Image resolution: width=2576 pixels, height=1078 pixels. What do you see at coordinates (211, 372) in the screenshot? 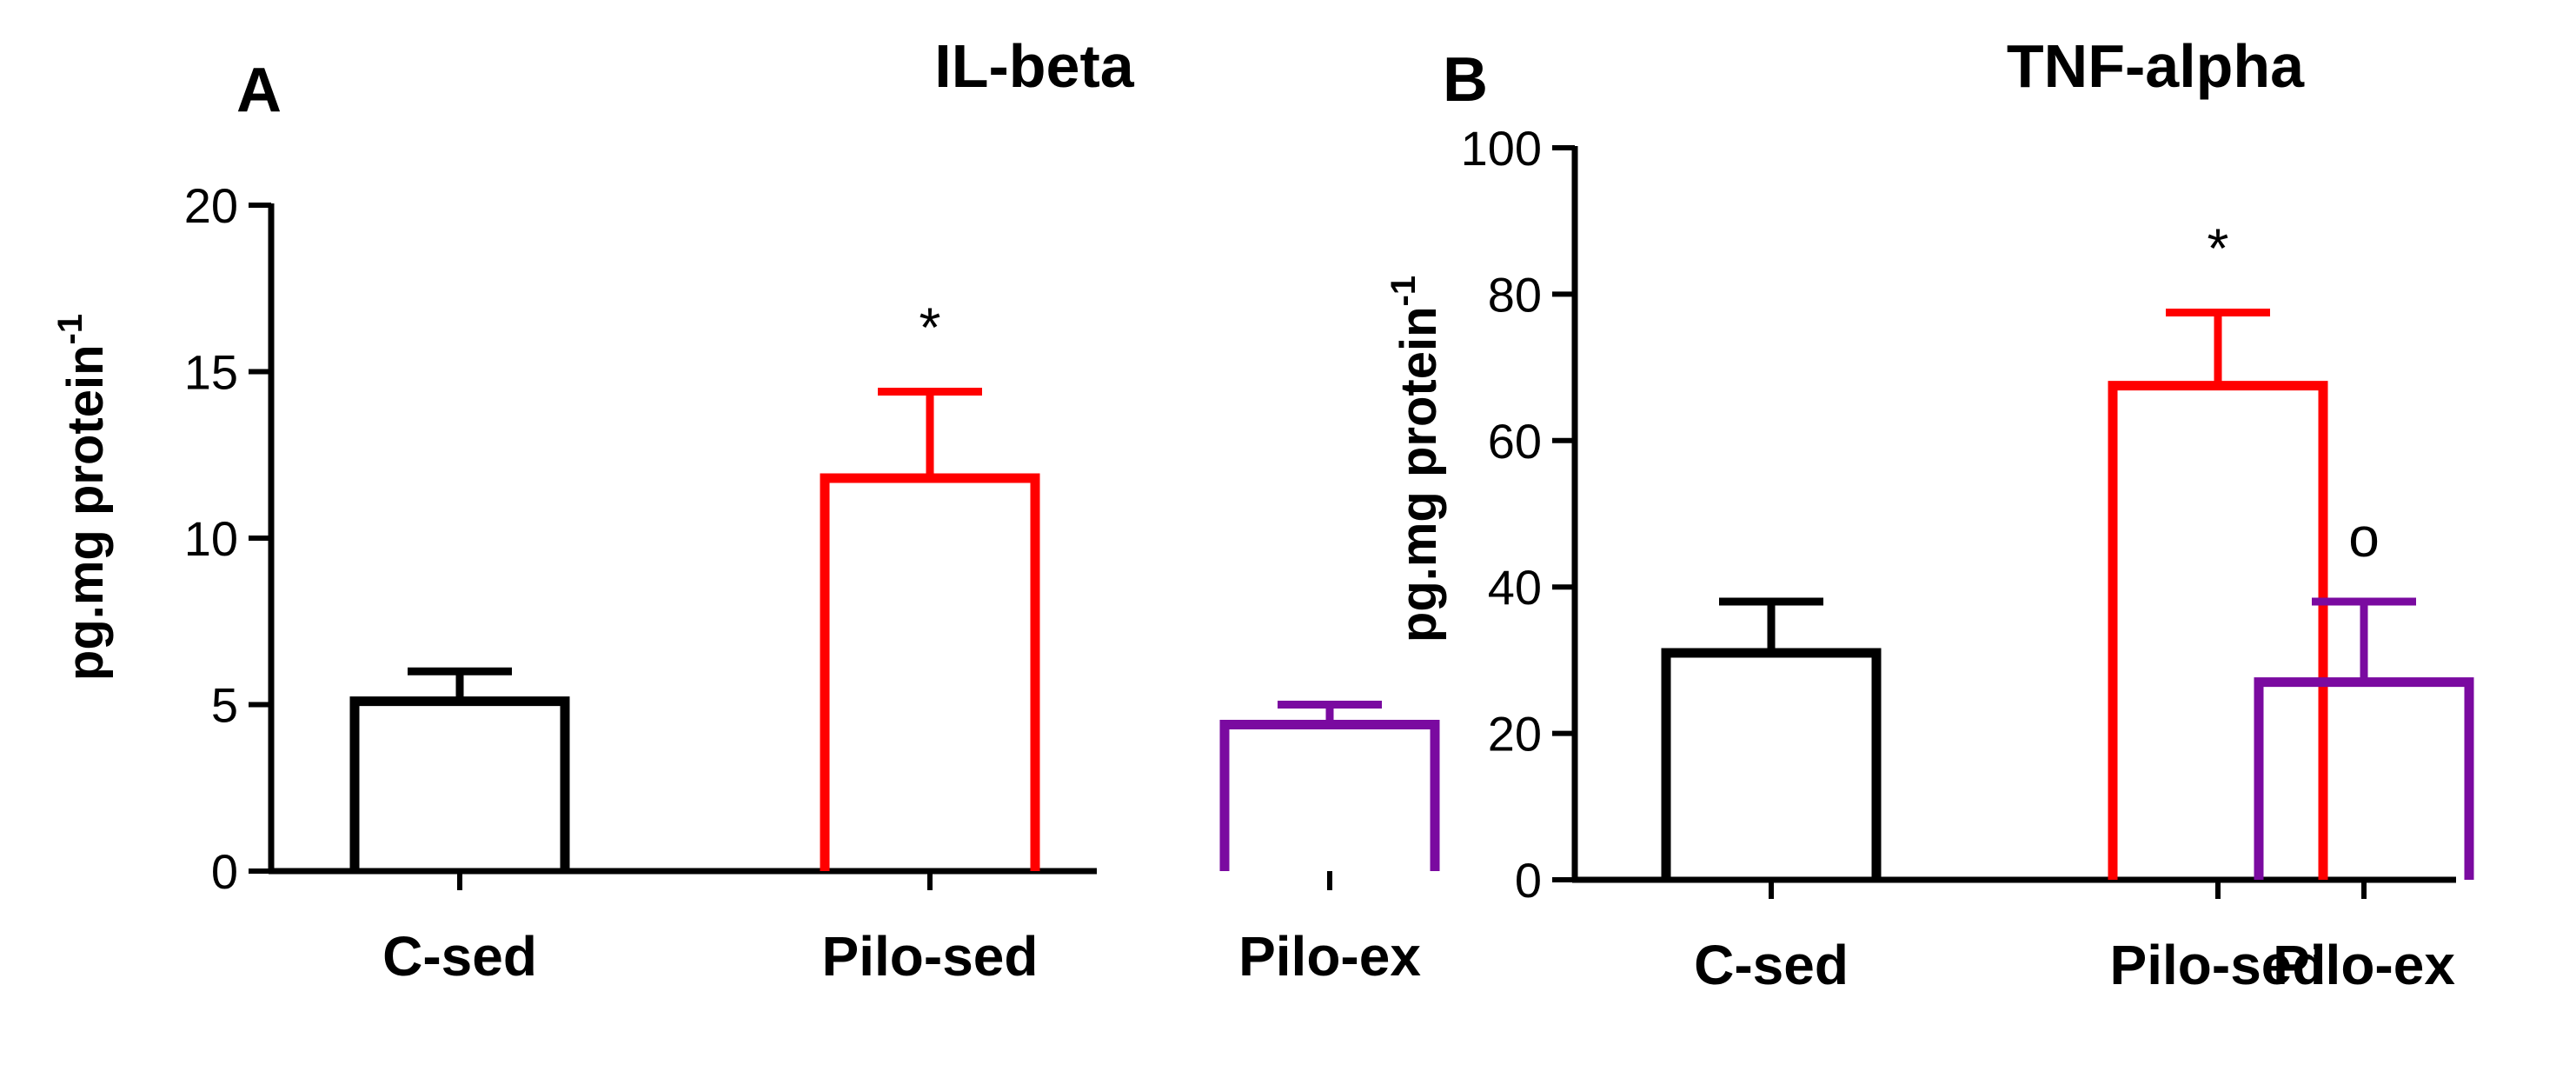
I see `y-tick-label: 15` at bounding box center [211, 372].